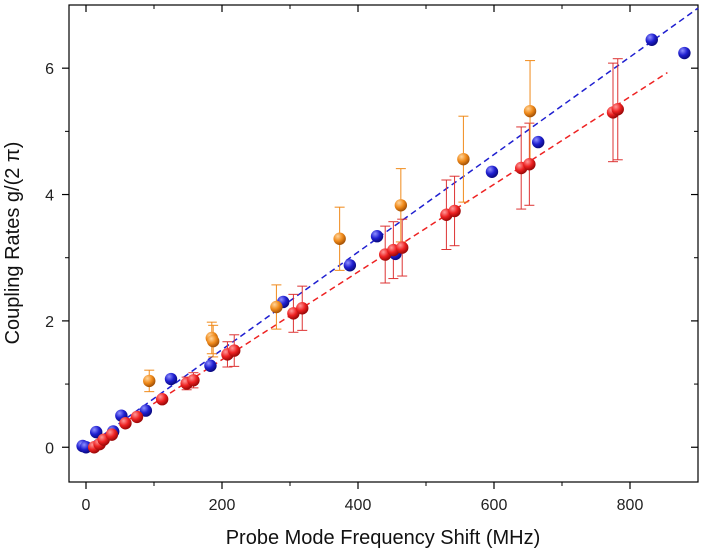 The image size is (709, 551). I want to click on x-tick-label: 800, so click(630, 505).